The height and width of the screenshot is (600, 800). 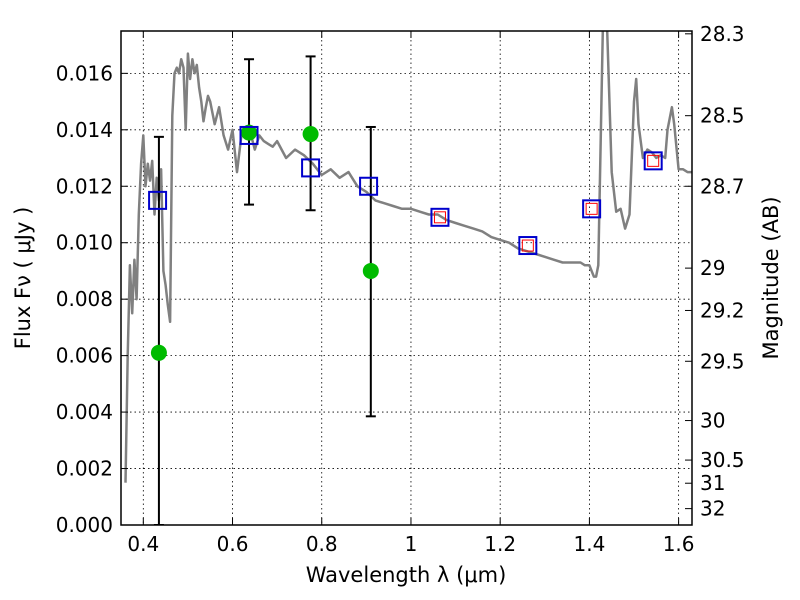 I want to click on y2-tick-label: 32, so click(x=712, y=509).